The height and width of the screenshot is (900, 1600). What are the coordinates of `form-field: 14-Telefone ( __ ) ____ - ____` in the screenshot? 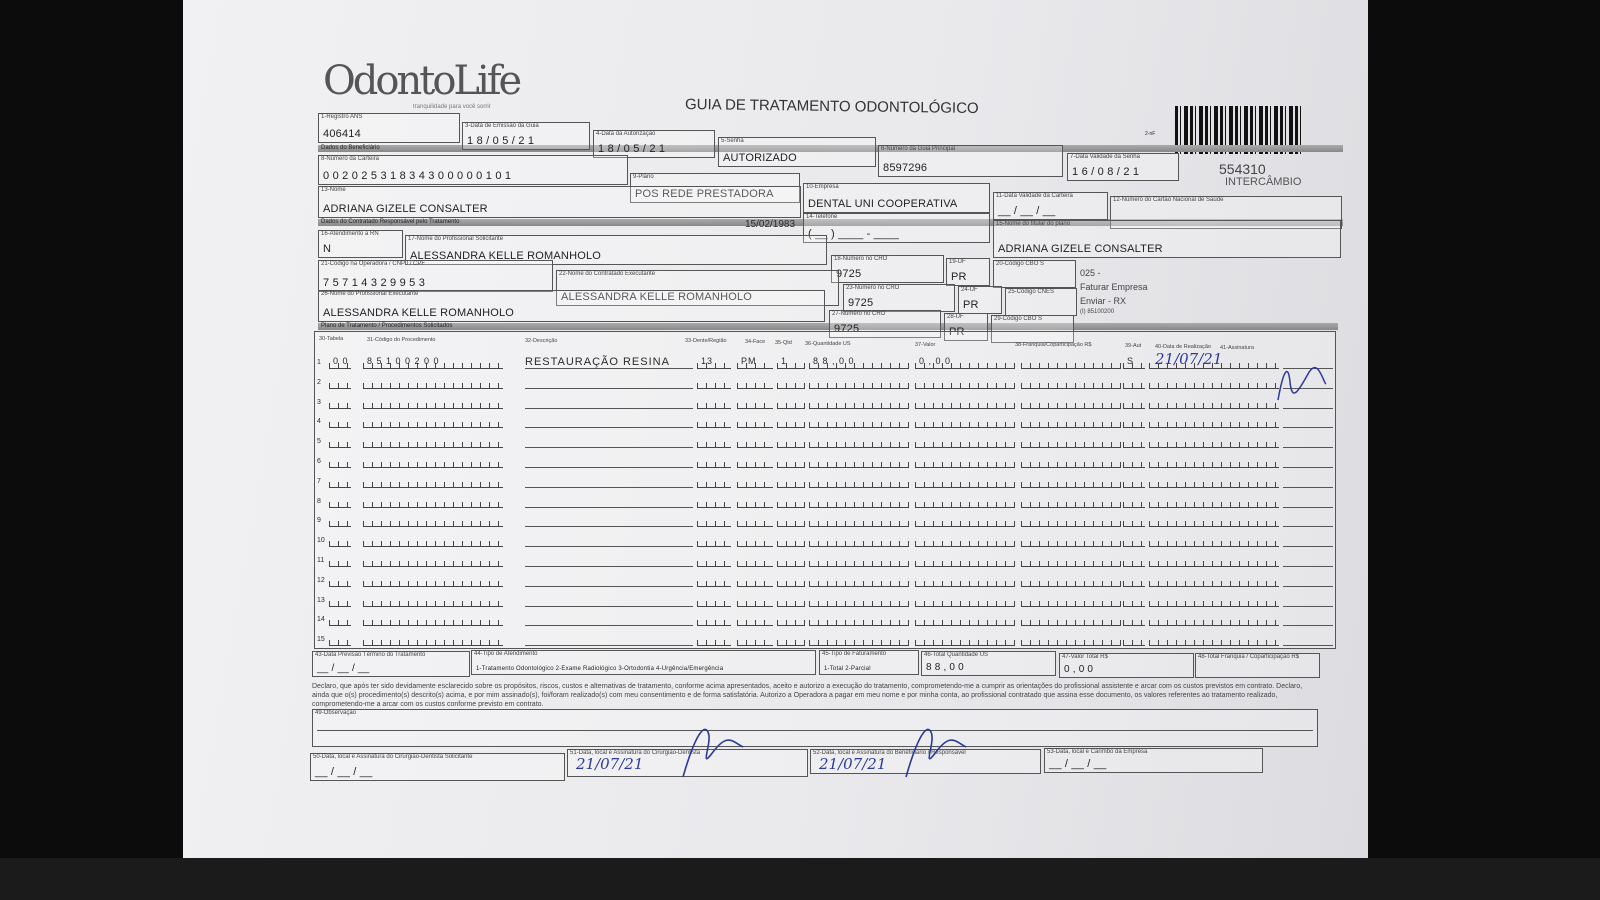 It's located at (896, 228).